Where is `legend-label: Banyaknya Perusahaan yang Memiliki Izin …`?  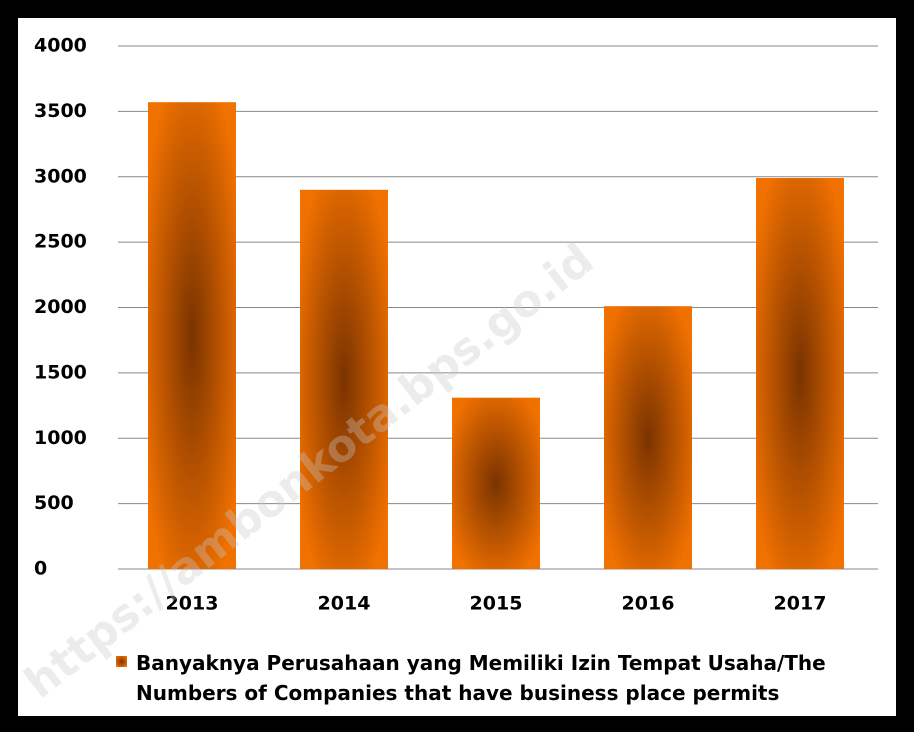 legend-label: Banyaknya Perusahaan yang Memiliki Izin … is located at coordinates (481, 678).